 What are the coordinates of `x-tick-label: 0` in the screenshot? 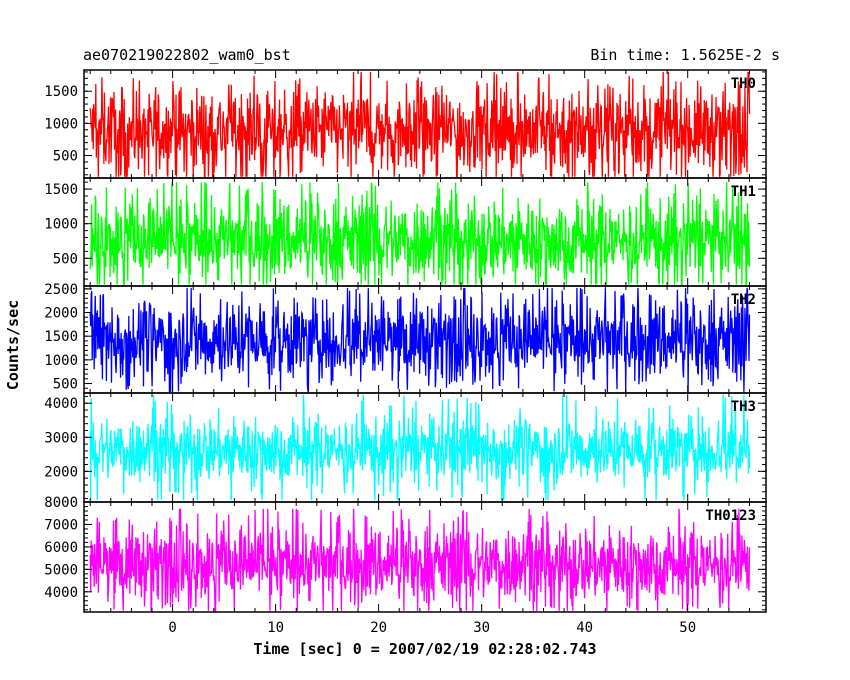 It's located at (172, 628).